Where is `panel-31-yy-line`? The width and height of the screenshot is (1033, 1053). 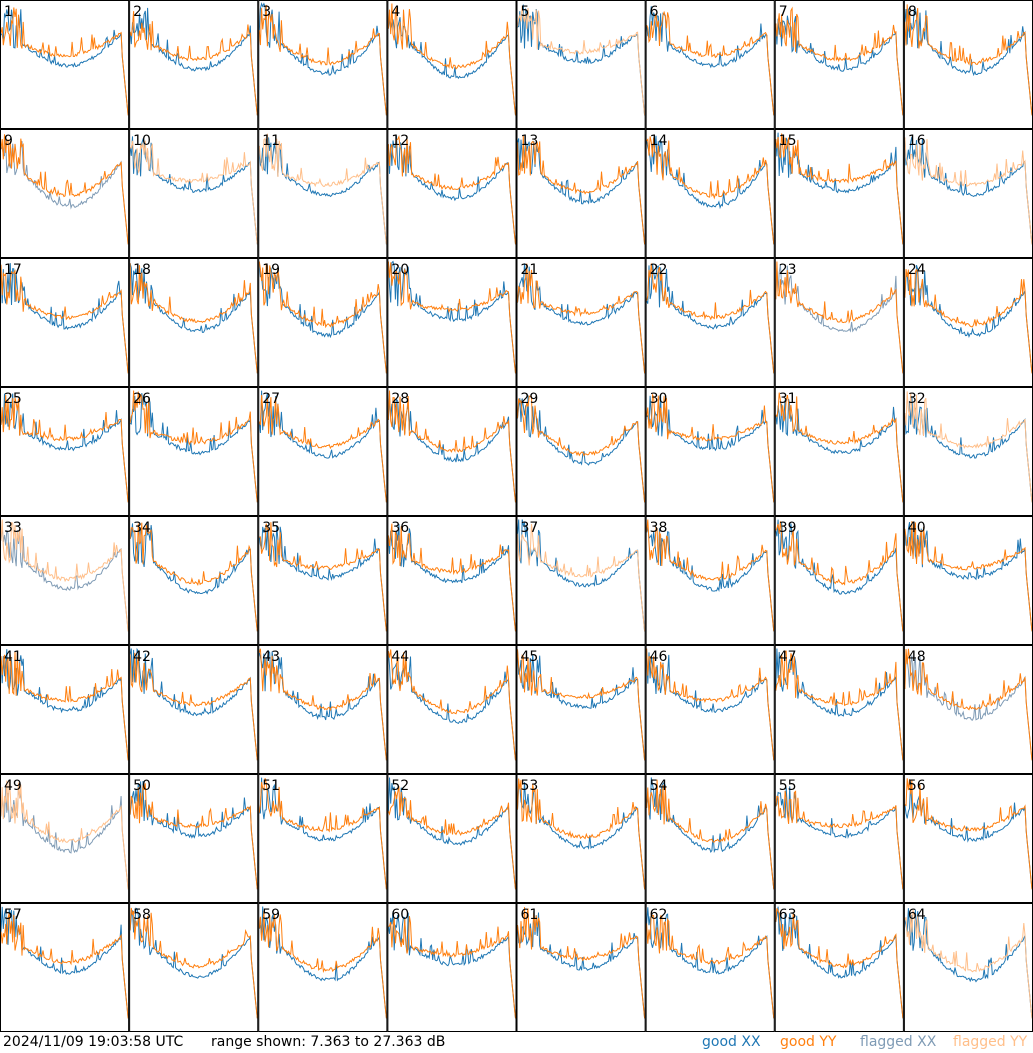
panel-31-yy-line is located at coordinates (839, 447).